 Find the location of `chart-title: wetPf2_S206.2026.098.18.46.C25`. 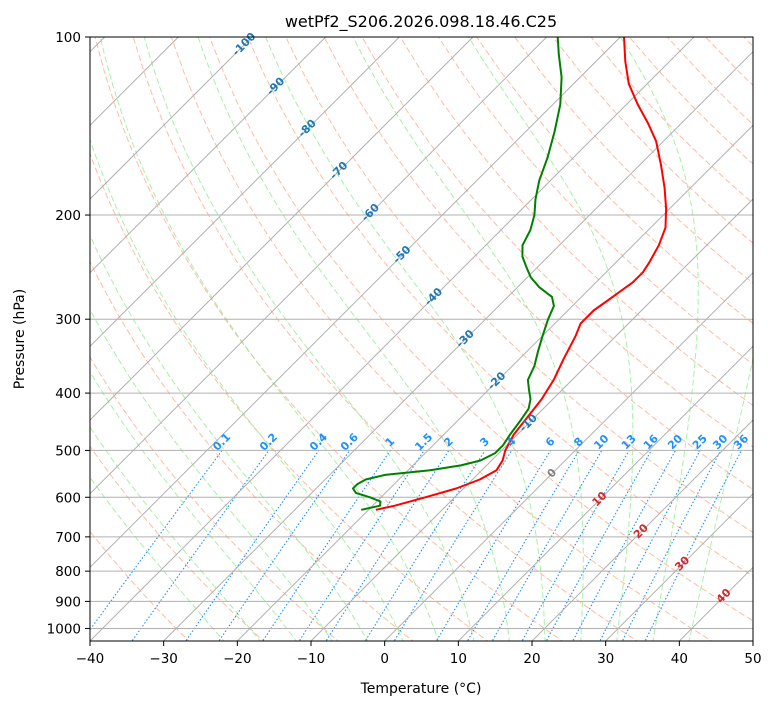

chart-title: wetPf2_S206.2026.098.18.46.C25 is located at coordinates (421, 22).